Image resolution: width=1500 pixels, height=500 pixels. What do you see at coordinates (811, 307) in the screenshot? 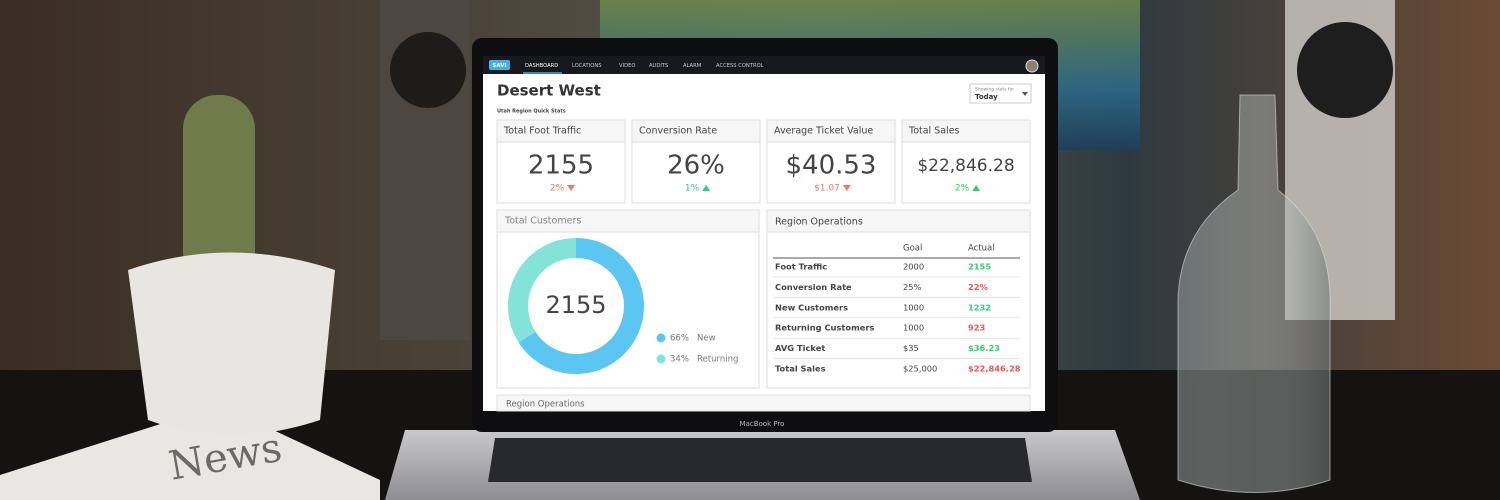
I see `table-cell: New Customers` at bounding box center [811, 307].